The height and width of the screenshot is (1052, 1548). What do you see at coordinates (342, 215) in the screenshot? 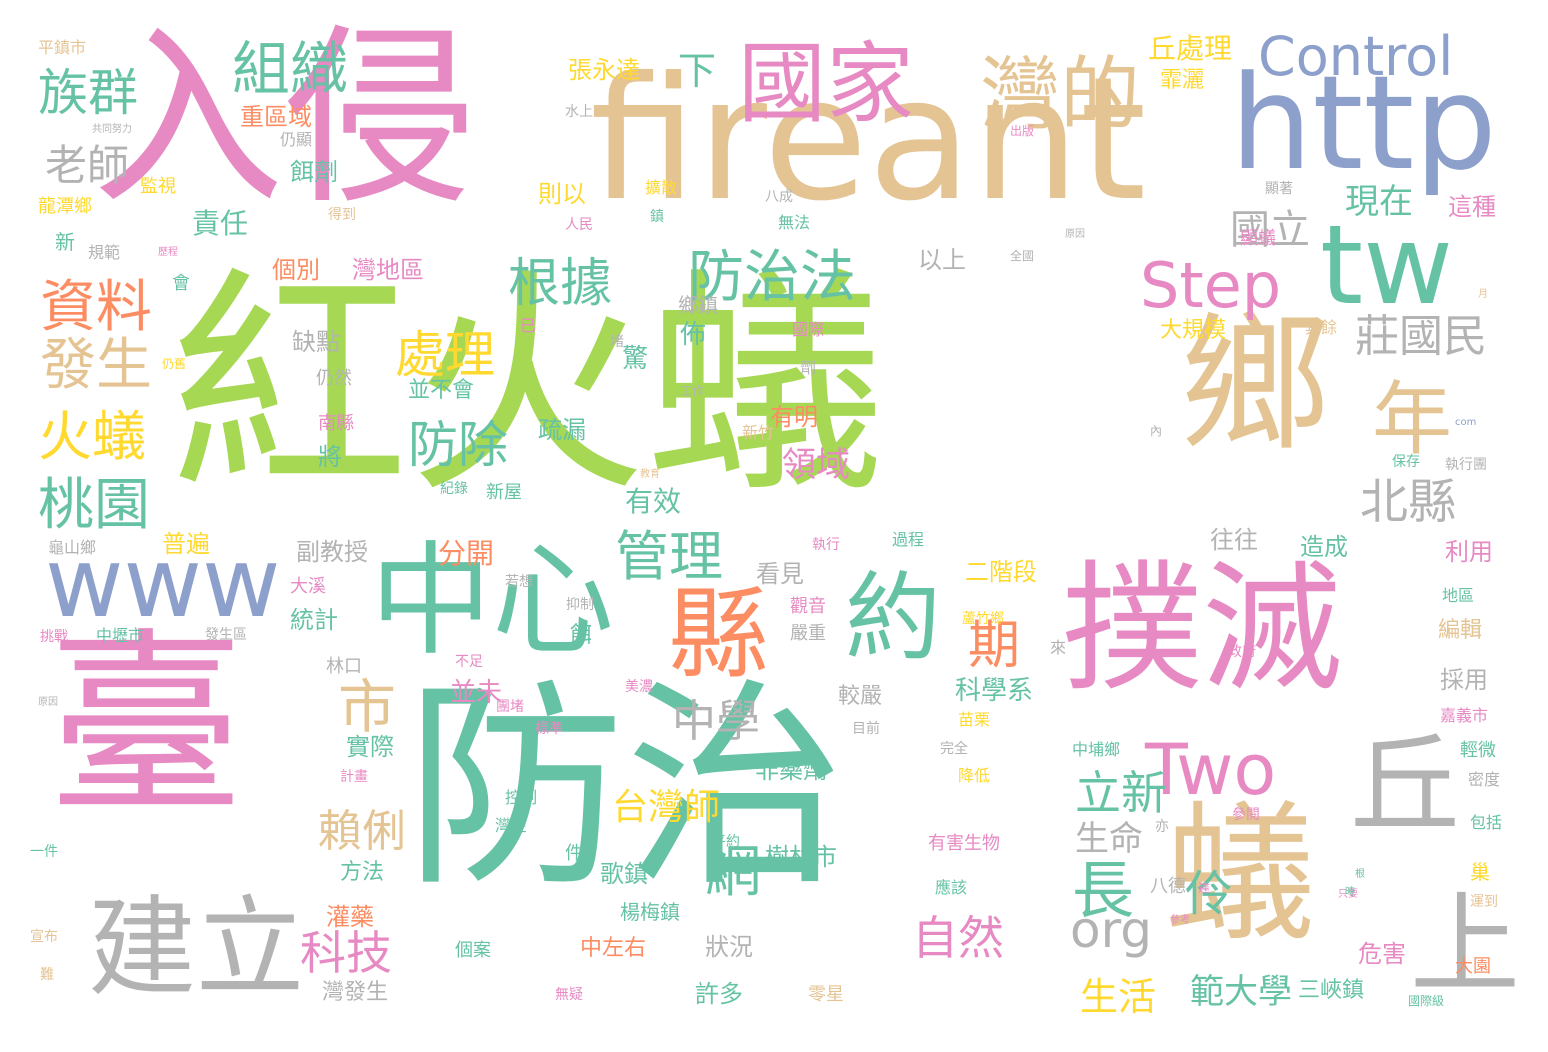
I see `word: 得到` at bounding box center [342, 215].